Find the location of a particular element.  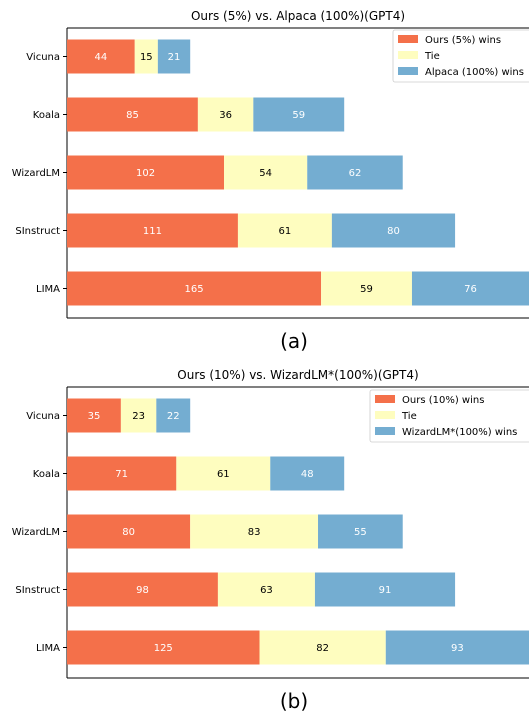

bar-value-label: 71 is located at coordinates (121, 474).